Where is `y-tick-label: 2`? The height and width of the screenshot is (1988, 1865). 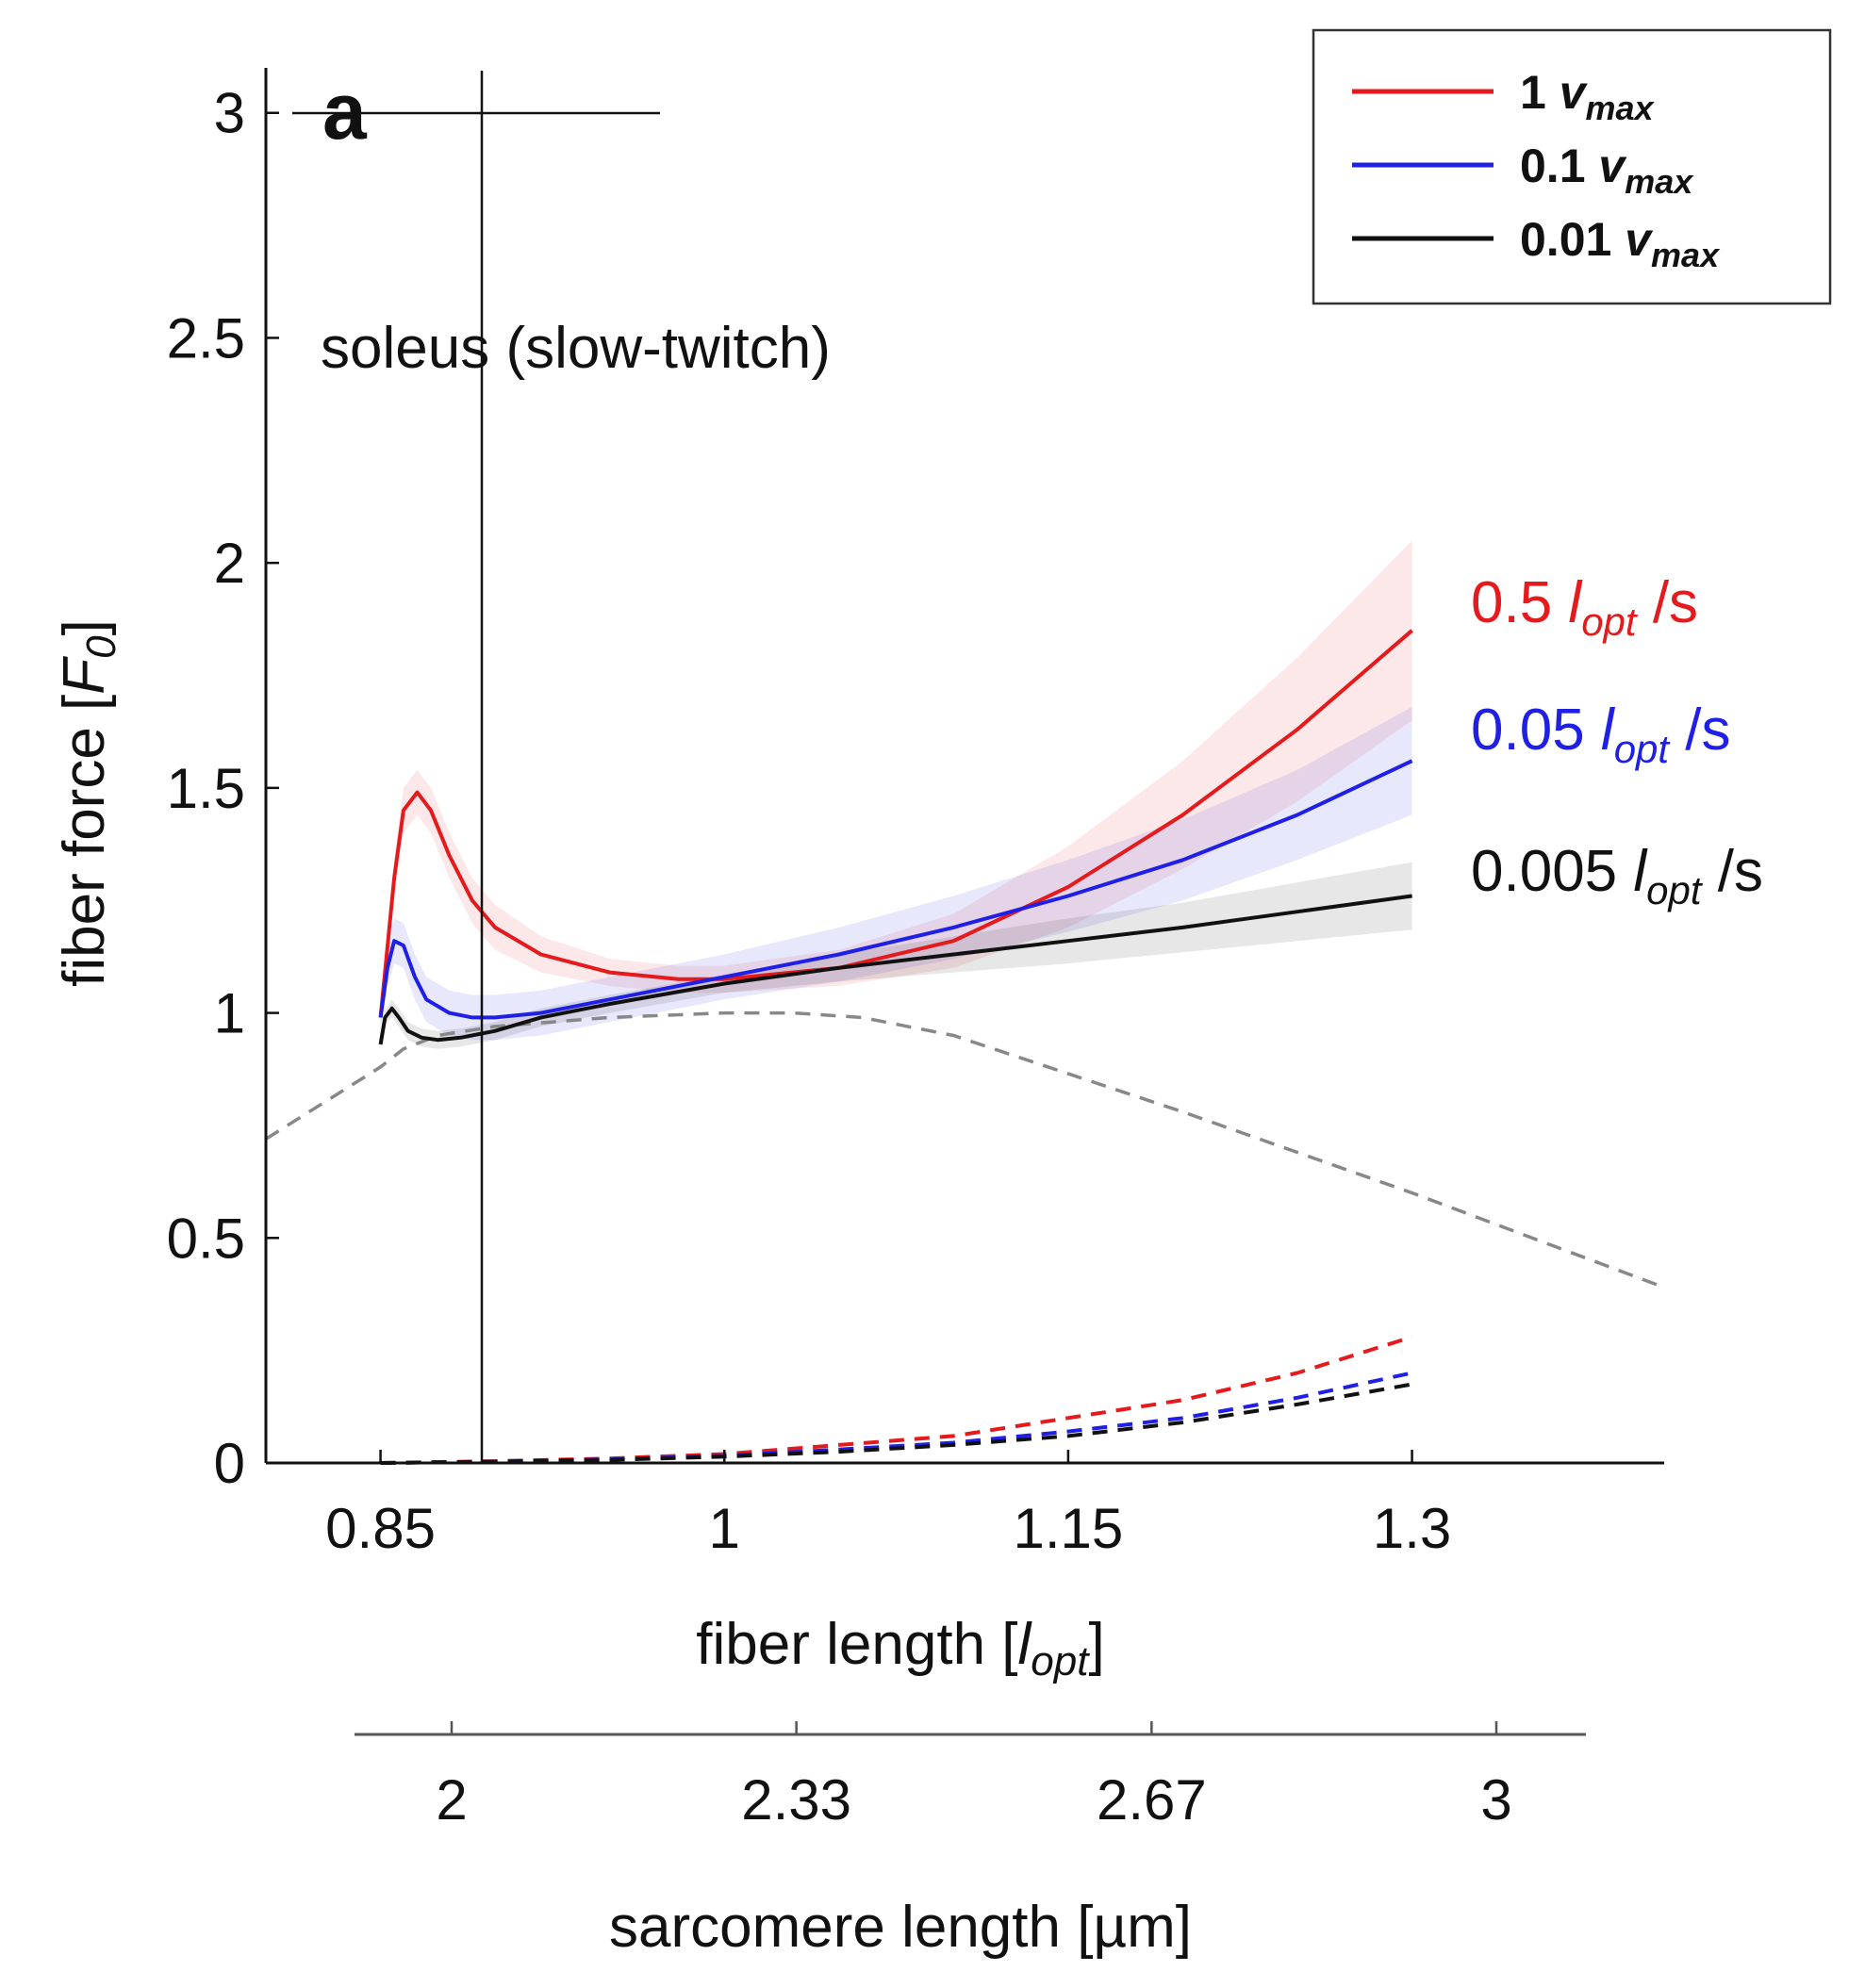 y-tick-label: 2 is located at coordinates (230, 564).